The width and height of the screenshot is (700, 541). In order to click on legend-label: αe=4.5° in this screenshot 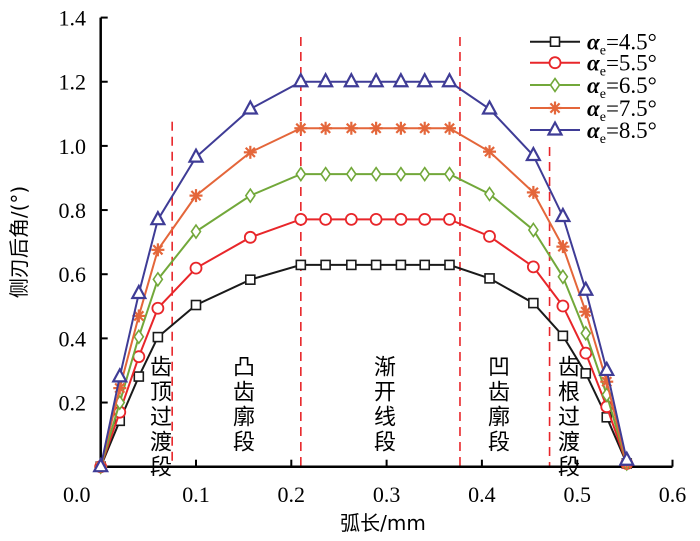, I will do `click(622, 44)`.